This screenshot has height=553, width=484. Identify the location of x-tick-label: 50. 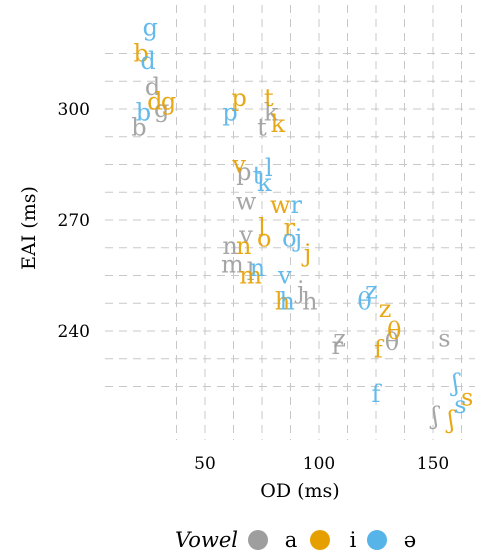
(205, 464).